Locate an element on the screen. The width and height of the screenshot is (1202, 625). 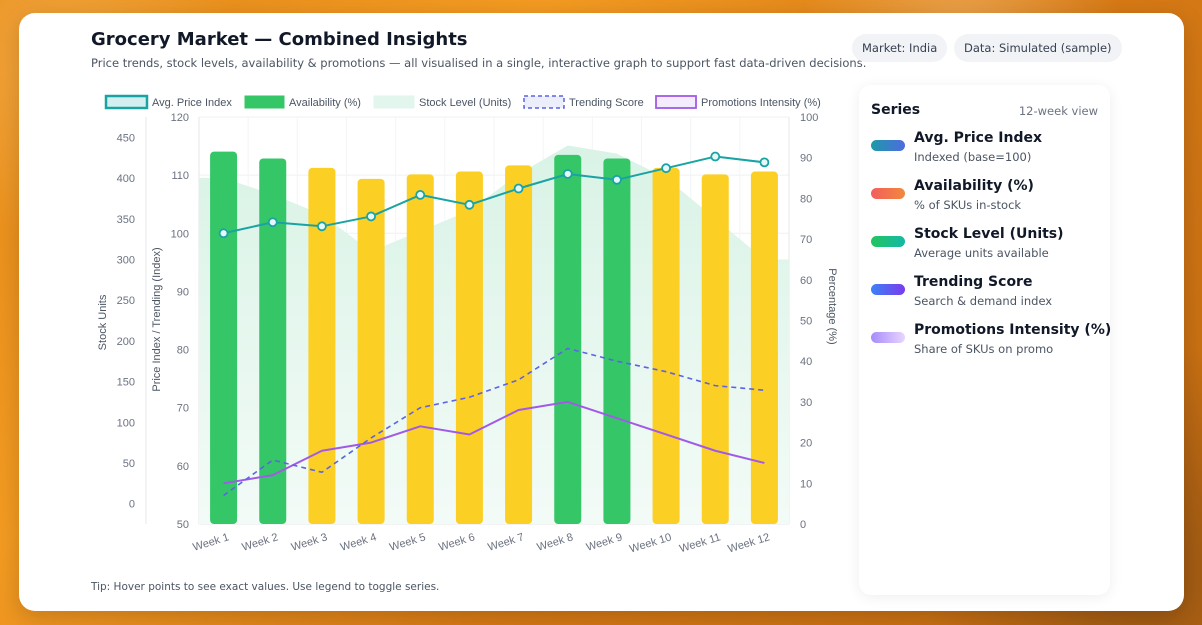
stock-axis-tick: 350 is located at coordinates (126, 220).